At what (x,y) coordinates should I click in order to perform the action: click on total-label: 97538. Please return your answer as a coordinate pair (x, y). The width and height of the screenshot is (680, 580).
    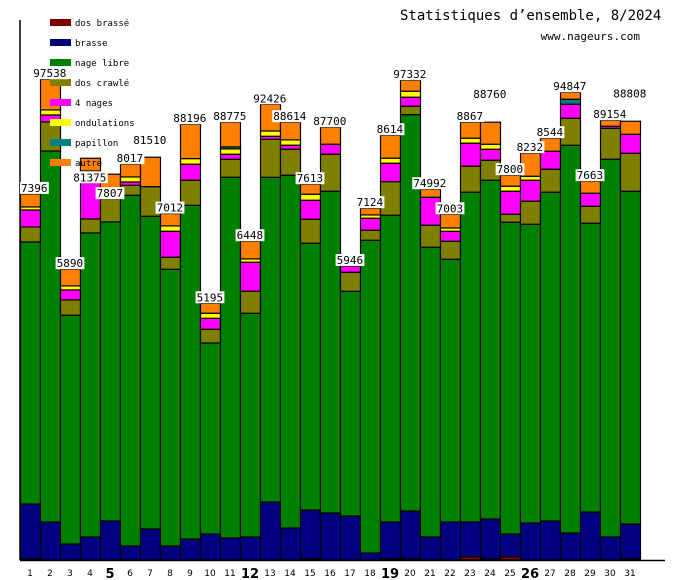
    Looking at the image, I should click on (49, 73).